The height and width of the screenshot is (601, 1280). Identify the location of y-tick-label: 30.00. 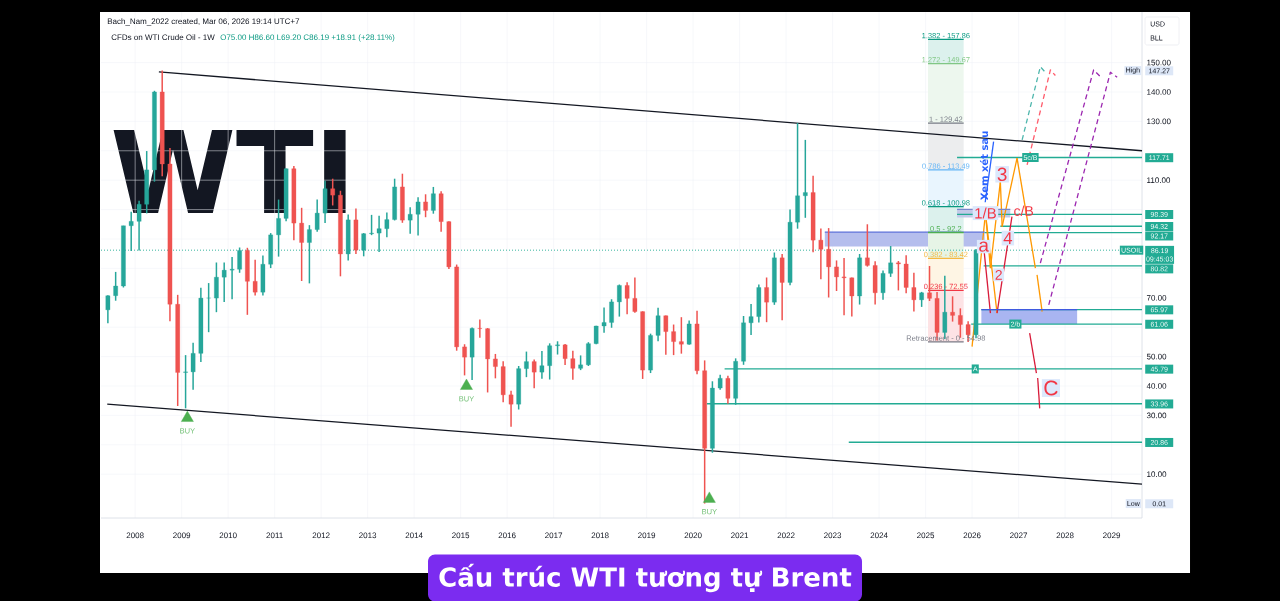
(1156, 415).